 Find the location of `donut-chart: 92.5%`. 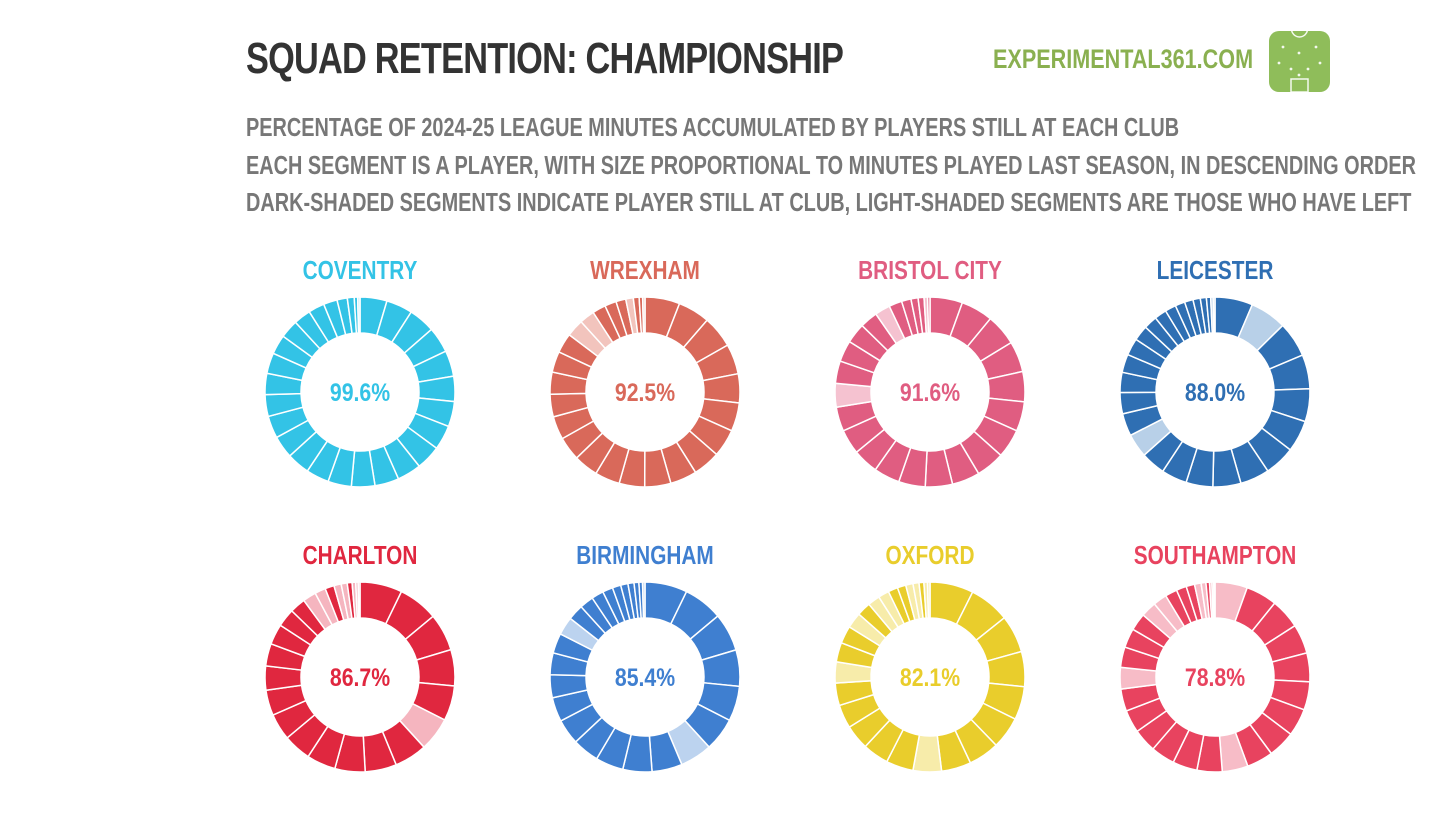

donut-chart: 92.5% is located at coordinates (645, 392).